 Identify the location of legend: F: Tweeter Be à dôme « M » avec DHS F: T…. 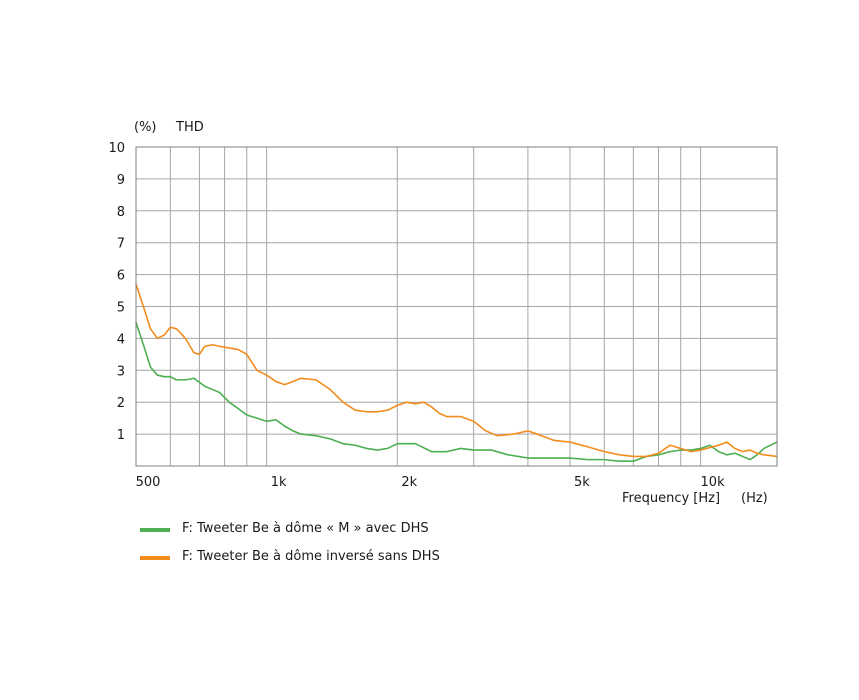
(290, 542).